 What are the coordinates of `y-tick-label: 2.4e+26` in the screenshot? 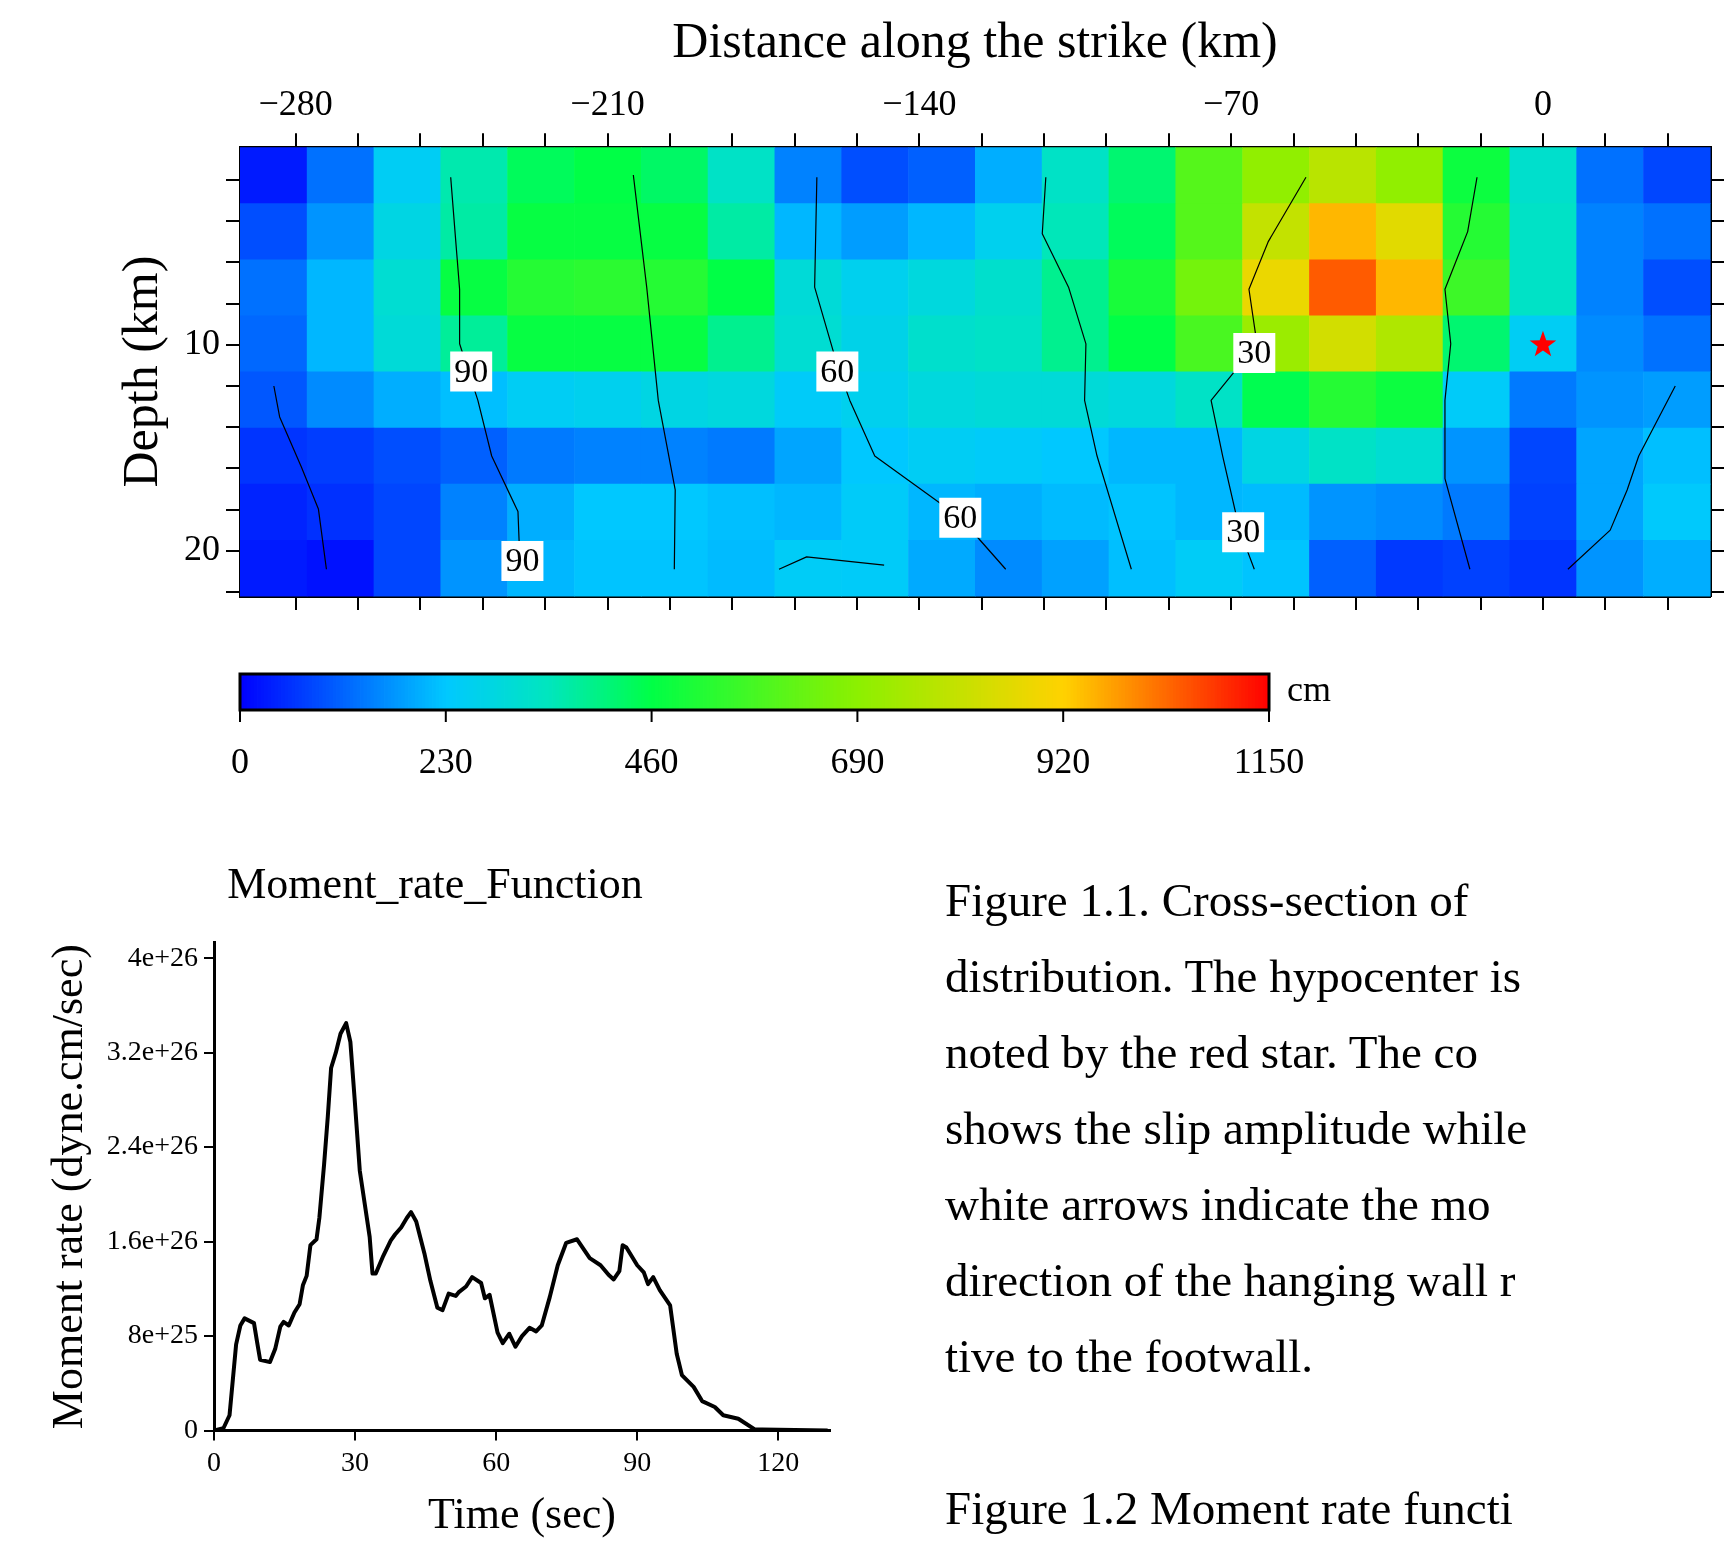 It's located at (152, 1145).